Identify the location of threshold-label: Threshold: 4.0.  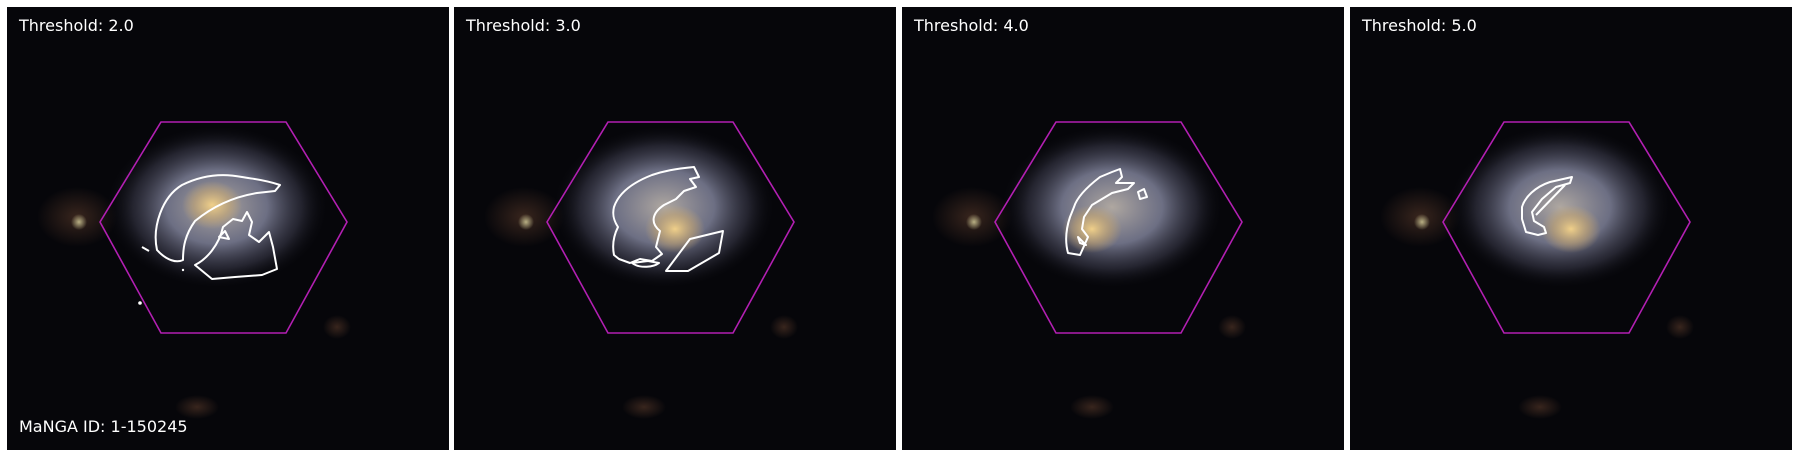
(971, 25).